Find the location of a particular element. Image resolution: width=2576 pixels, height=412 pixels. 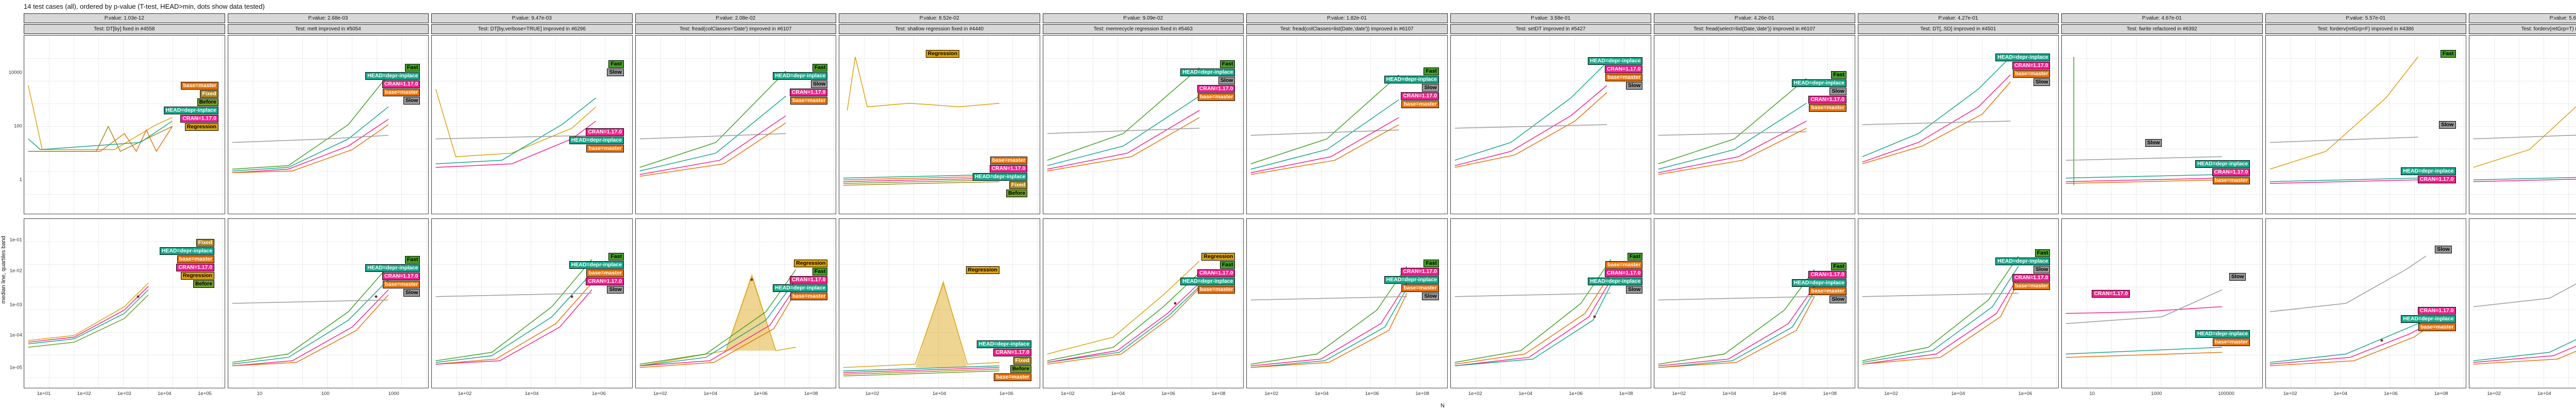

series-label-group: Regression is located at coordinates (942, 54).